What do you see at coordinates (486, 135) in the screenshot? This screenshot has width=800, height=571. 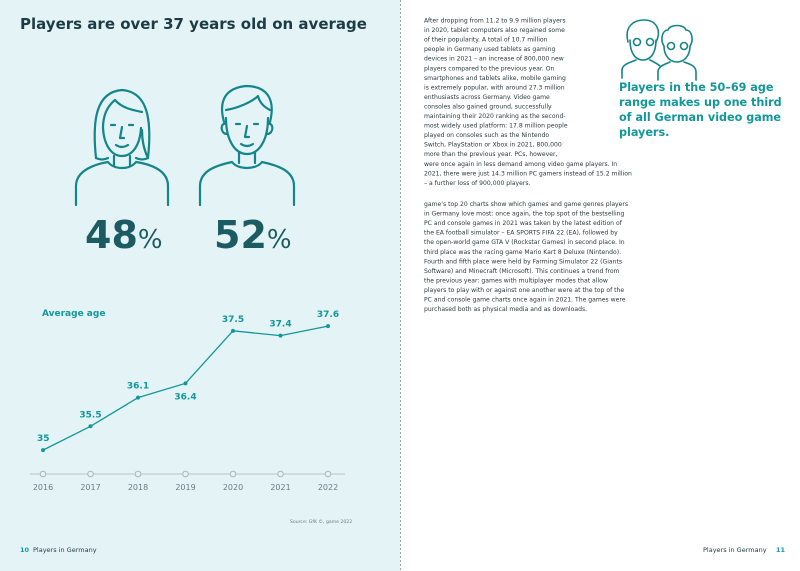 I see `body-line: played on consoles such as the Nintendo` at bounding box center [486, 135].